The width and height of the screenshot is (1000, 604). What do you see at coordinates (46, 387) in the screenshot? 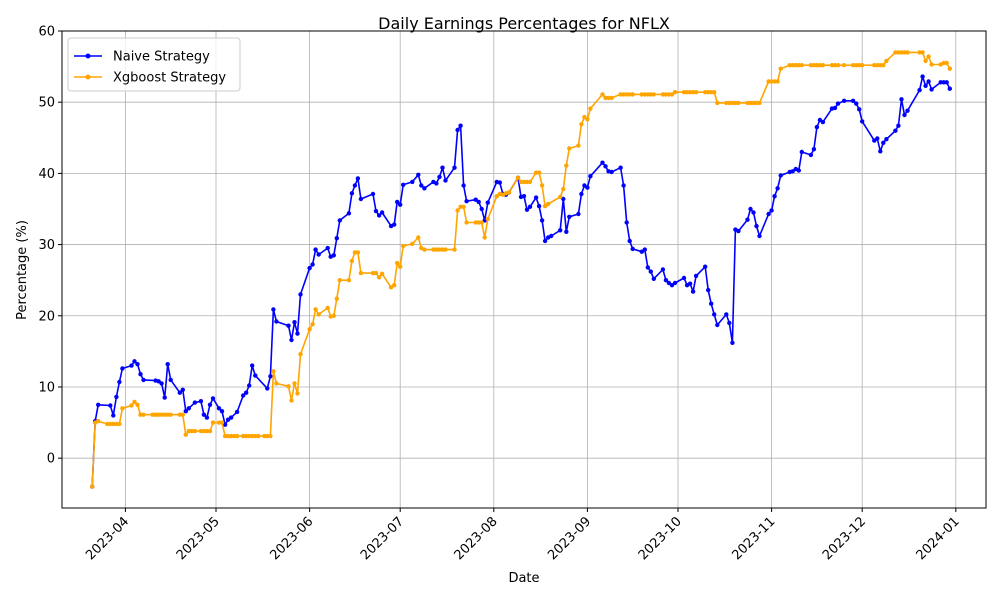
I see `y-tick-label: 10` at bounding box center [46, 387].